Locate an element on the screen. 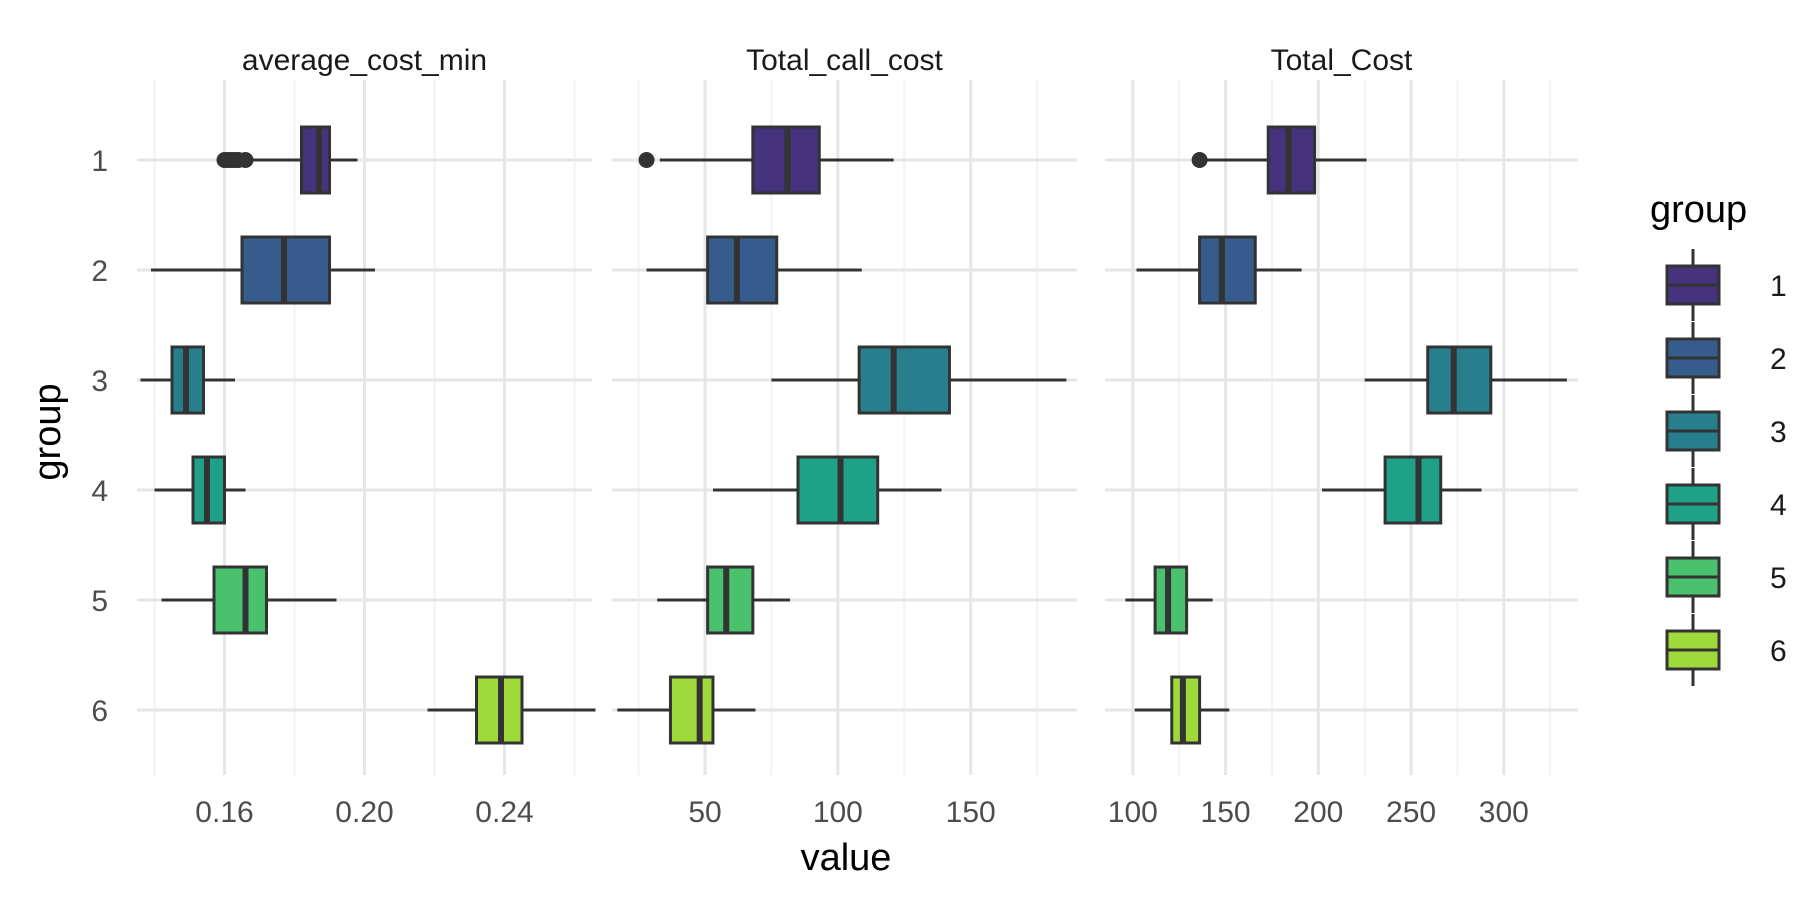 Image resolution: width=1800 pixels, height=900 pixels. legend-items: 1 2 3 4 5 6 is located at coordinates (1726, 467).